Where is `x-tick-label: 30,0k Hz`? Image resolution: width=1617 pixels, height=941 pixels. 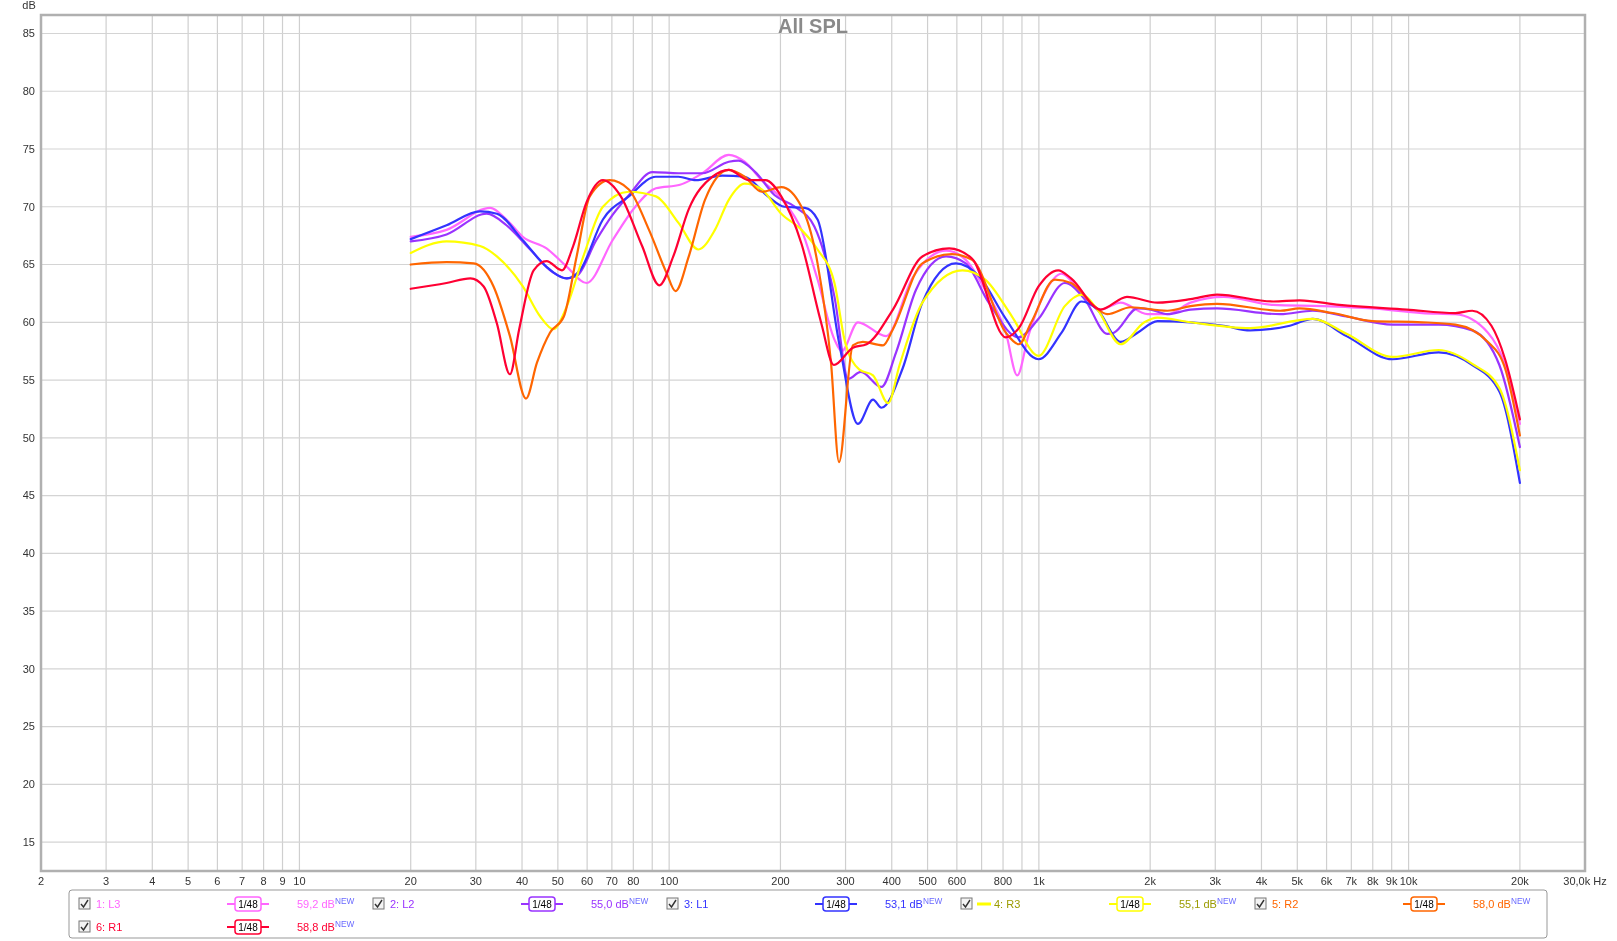
x-tick-label: 30,0k Hz is located at coordinates (1585, 881).